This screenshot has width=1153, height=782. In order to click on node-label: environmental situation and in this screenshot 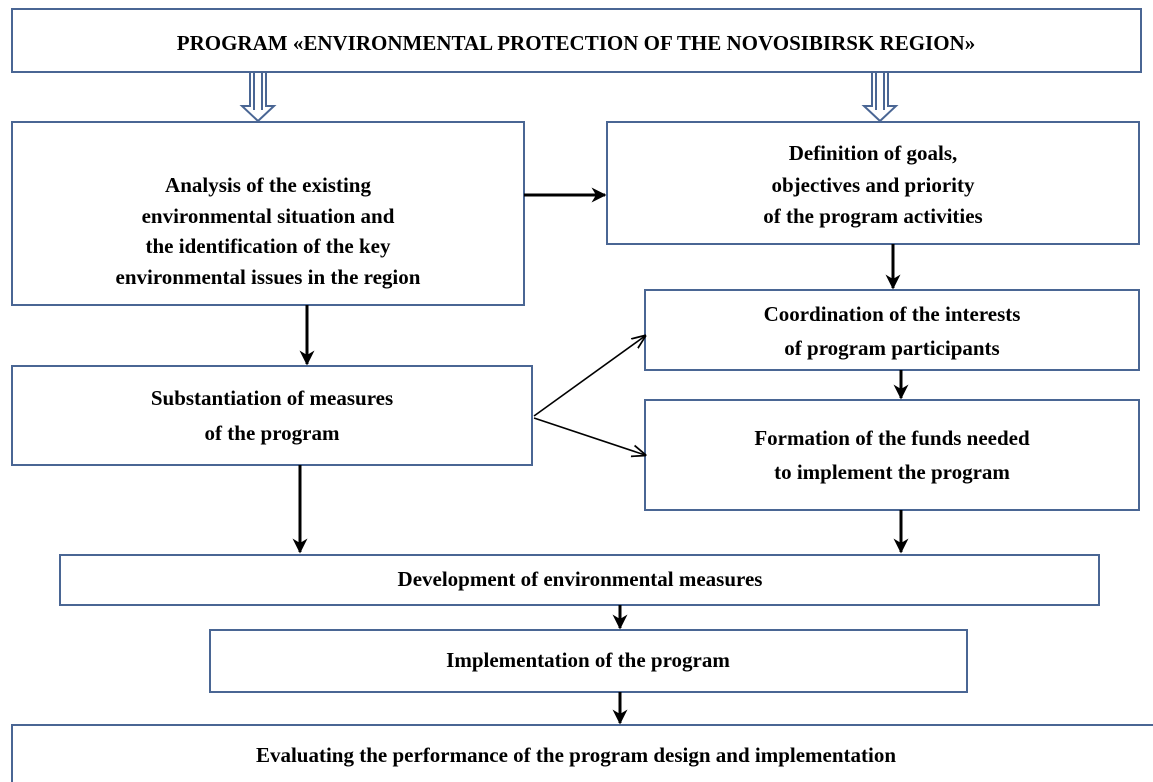, I will do `click(268, 216)`.